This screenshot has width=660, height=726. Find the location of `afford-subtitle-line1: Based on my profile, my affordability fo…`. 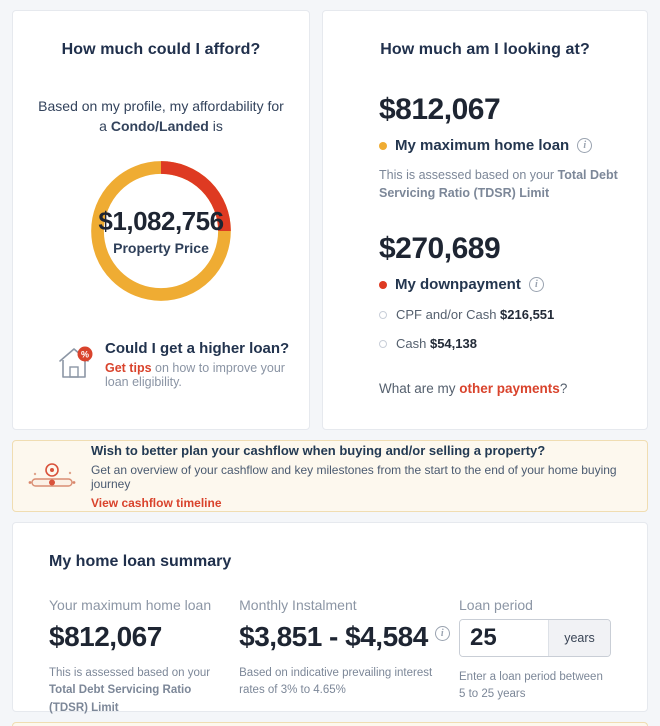

afford-subtitle-line1: Based on my profile, my affordability fo… is located at coordinates (161, 116).